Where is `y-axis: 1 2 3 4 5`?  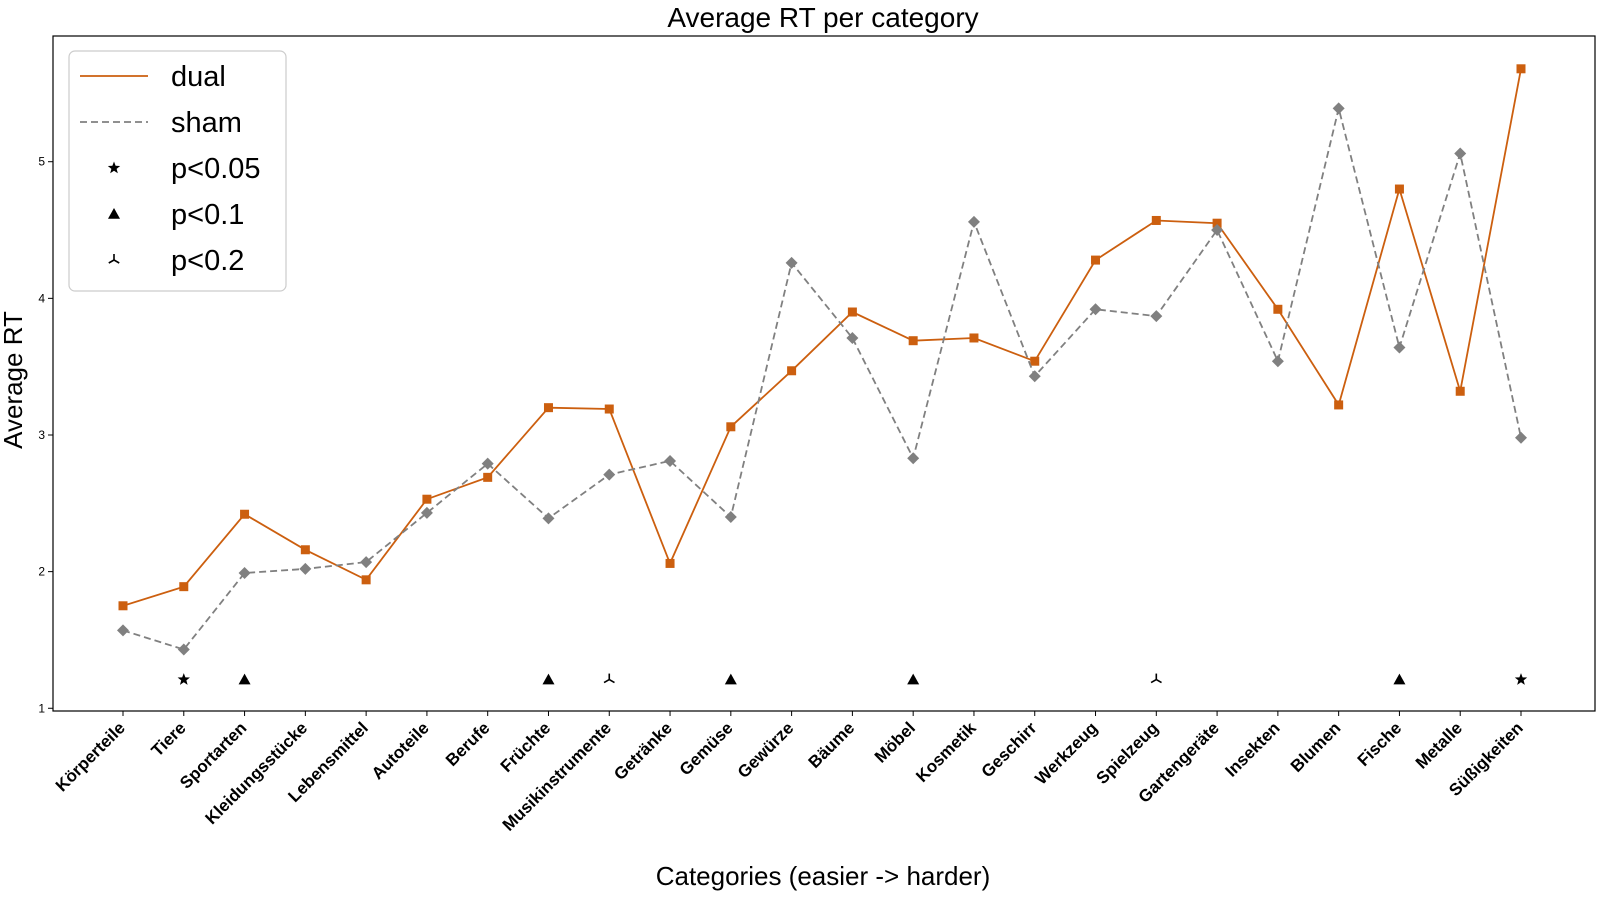 y-axis: 1 2 3 4 5 is located at coordinates (45, 435).